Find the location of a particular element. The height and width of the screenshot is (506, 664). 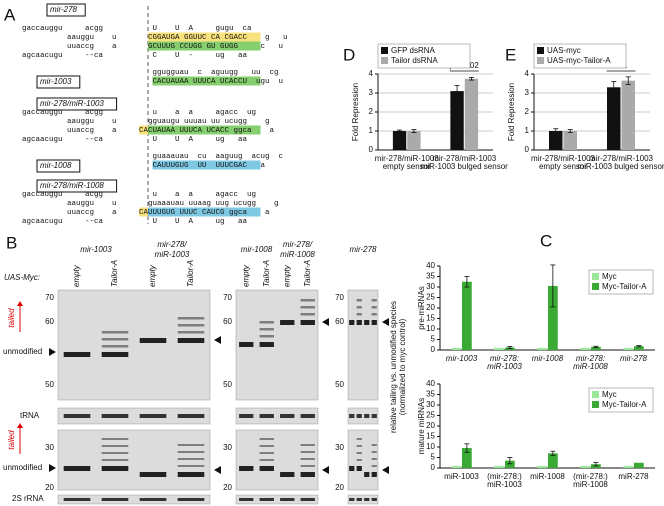

structure-label: mir-278/miR-1008 is located at coordinates (72, 185).